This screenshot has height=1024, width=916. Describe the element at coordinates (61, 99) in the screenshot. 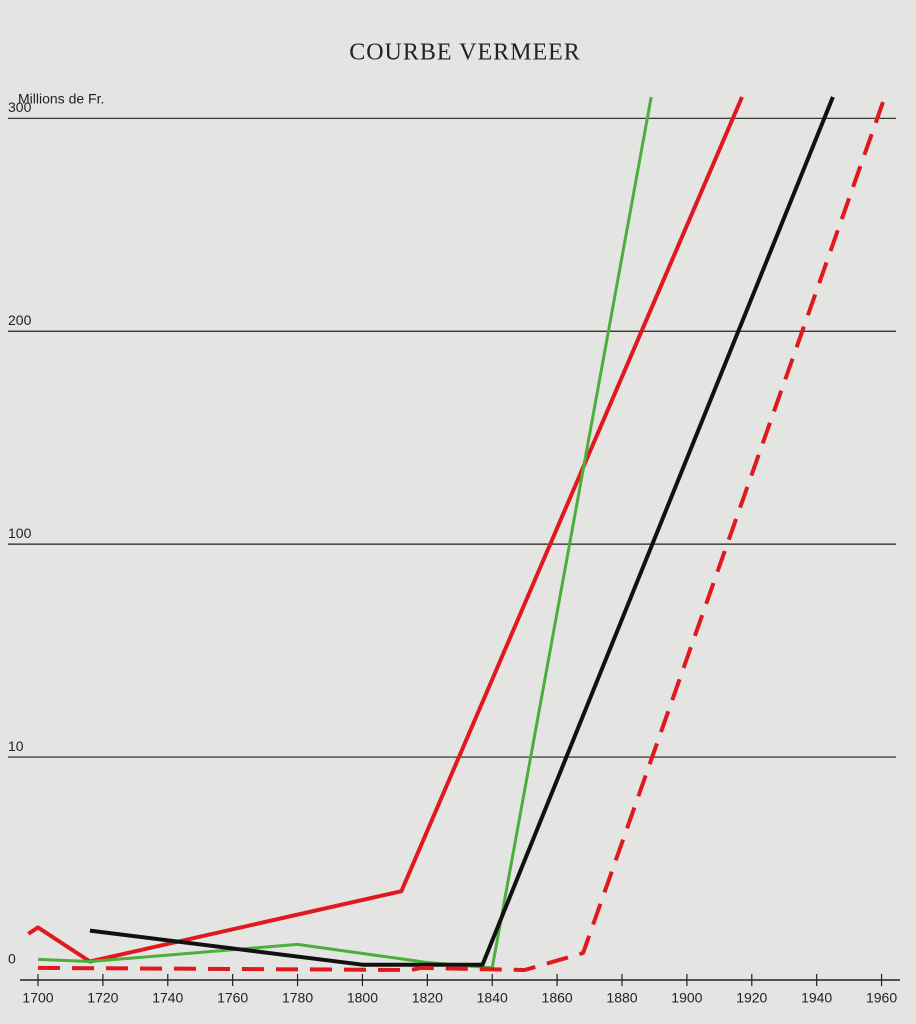

I see `y-axis-label: Millions de Fr.` at that location.